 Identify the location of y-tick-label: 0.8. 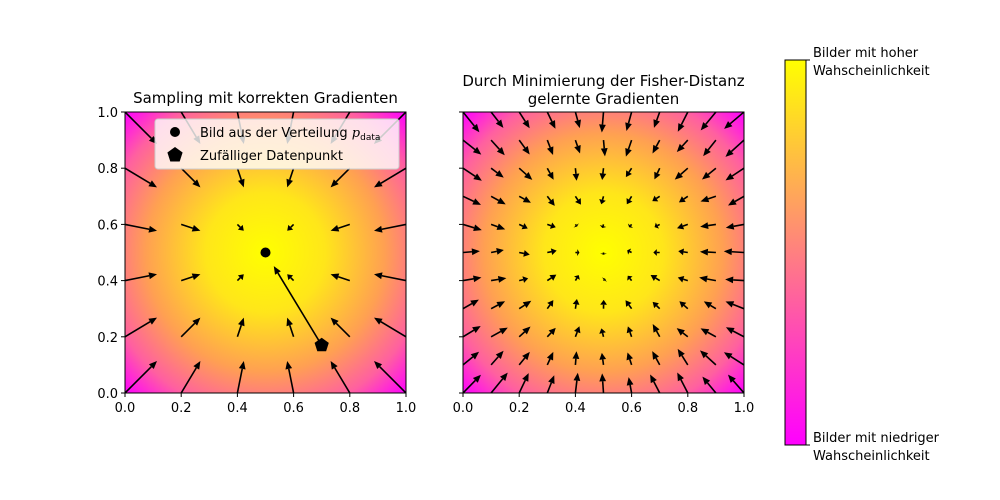
(107, 169).